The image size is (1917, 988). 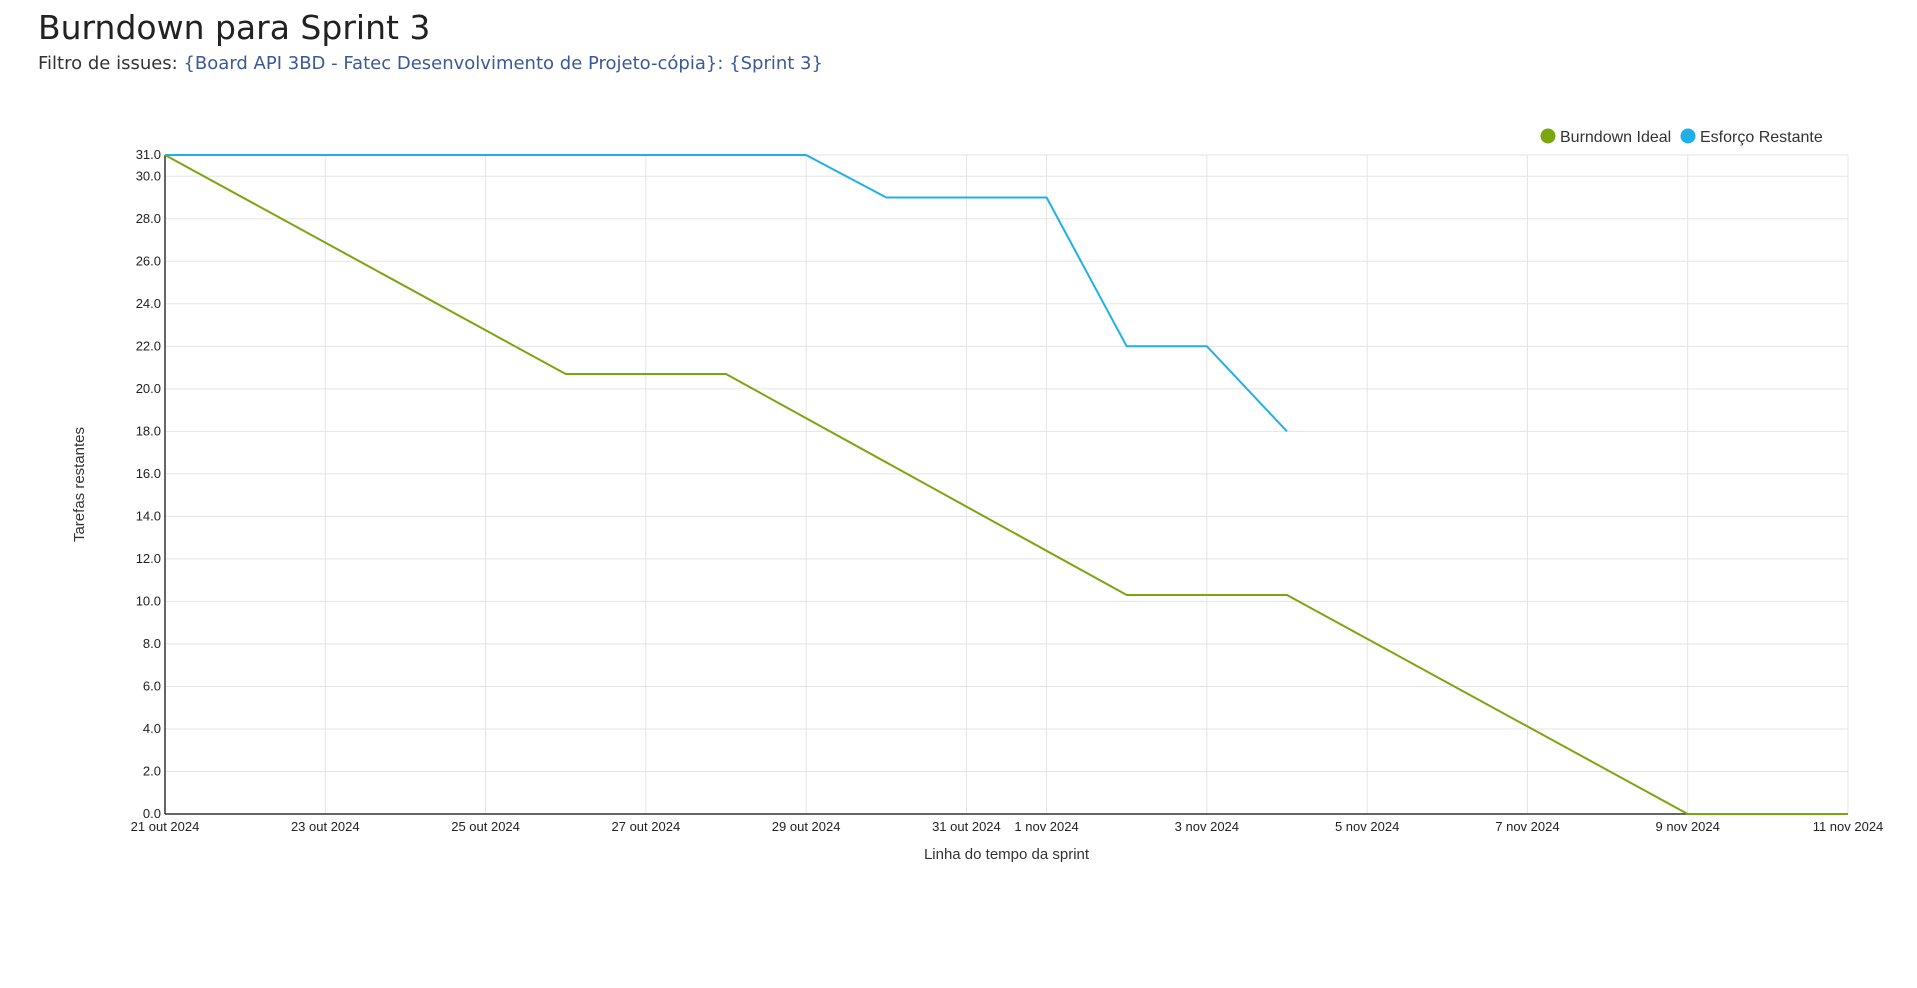 I want to click on y-tick-label: 14.0, so click(x=148, y=515).